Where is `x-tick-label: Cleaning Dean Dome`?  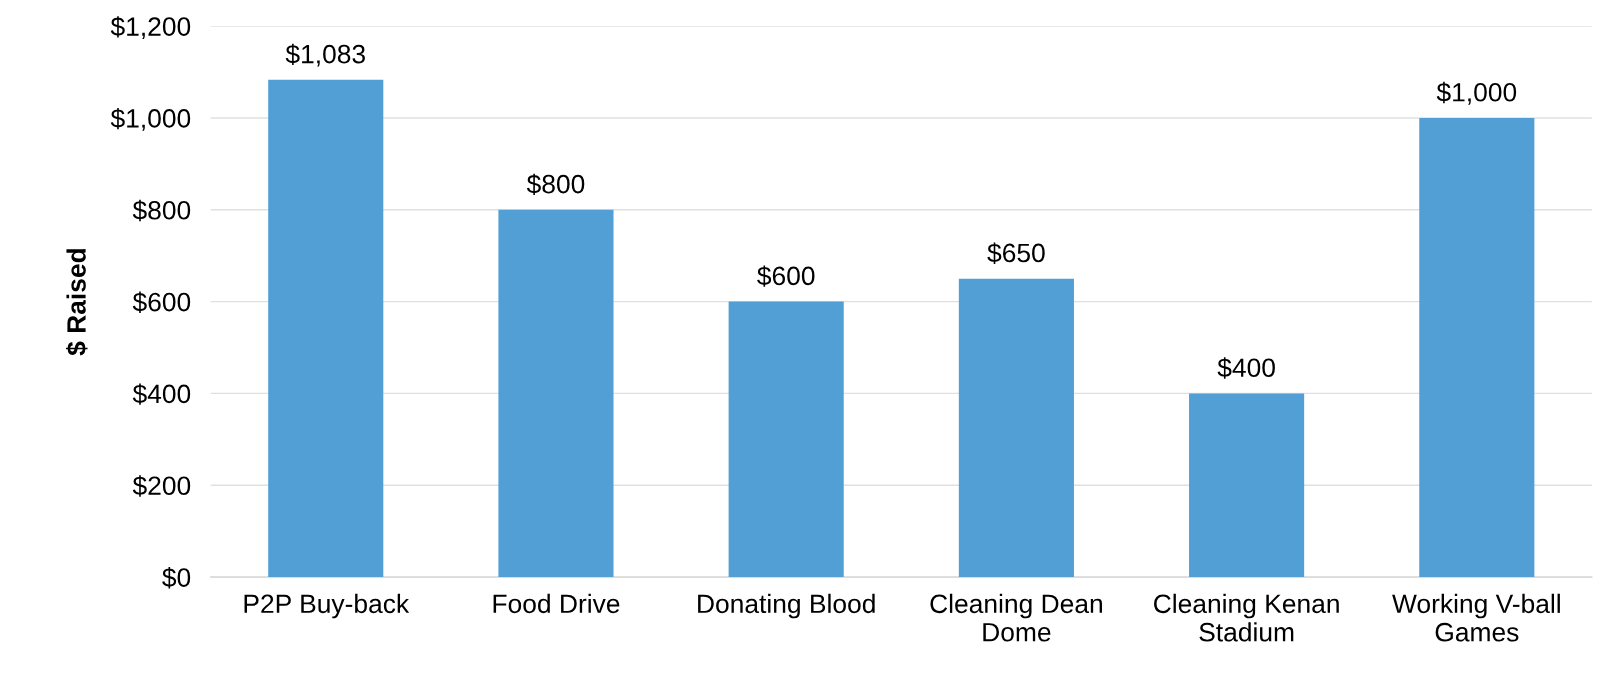
x-tick-label: Cleaning Dean Dome is located at coordinates (1016, 617).